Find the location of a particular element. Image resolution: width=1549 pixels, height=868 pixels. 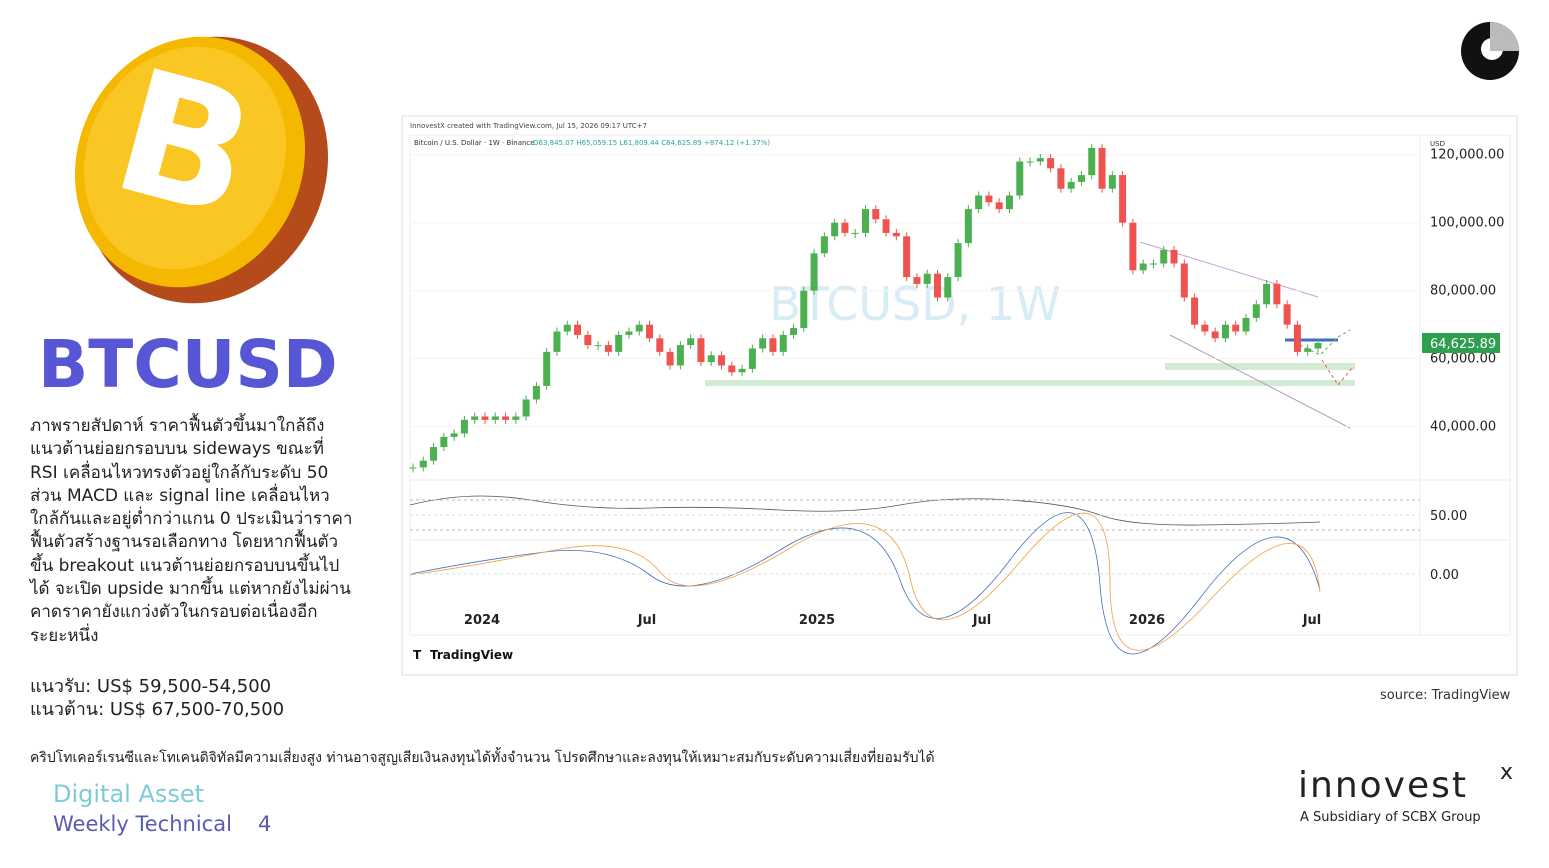

x-tick-label: 2024 is located at coordinates (482, 620).